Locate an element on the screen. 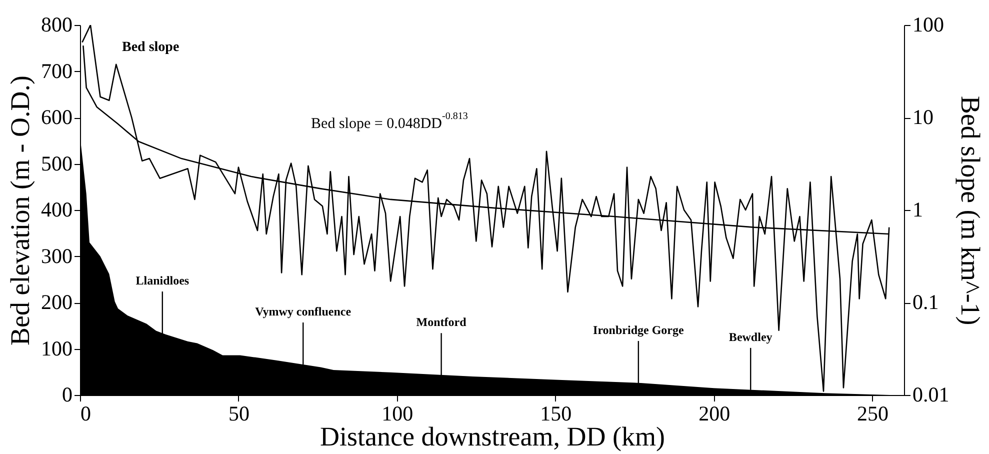  annotation: Ironbridge Gorge is located at coordinates (638, 329).